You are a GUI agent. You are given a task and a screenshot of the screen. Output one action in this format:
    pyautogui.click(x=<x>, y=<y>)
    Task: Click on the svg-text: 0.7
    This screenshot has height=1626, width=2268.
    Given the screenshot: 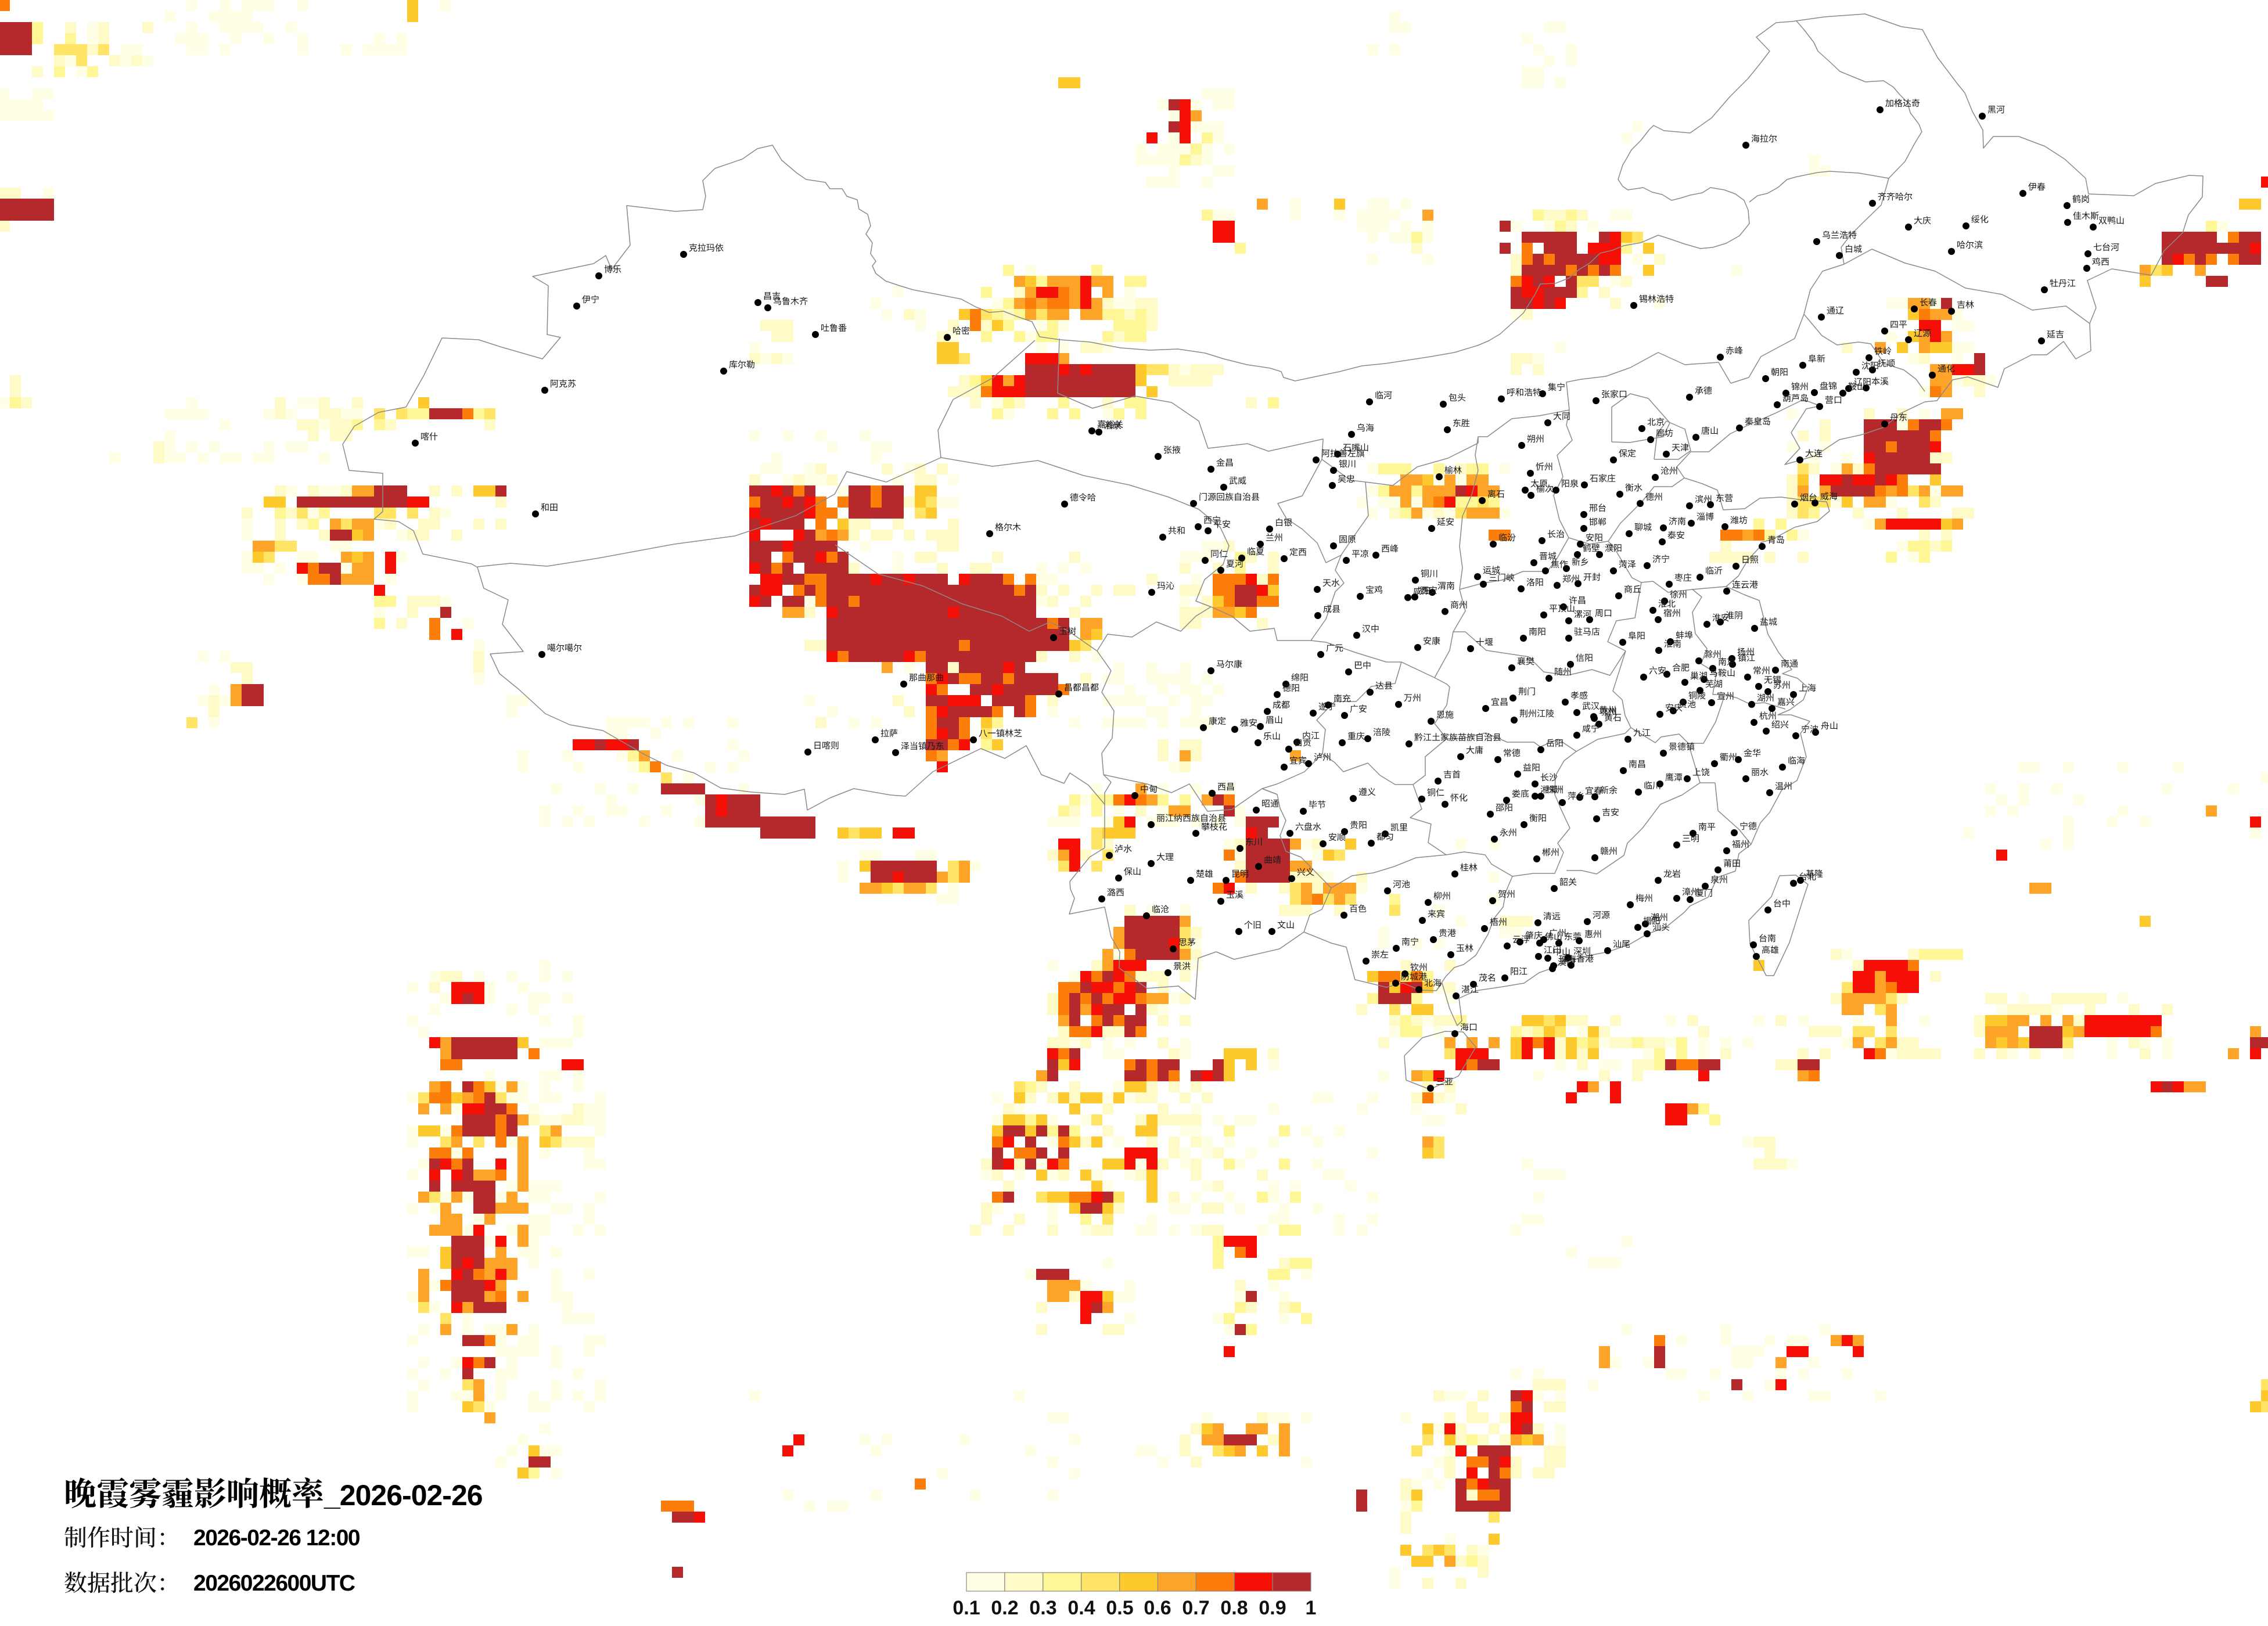 What is the action you would take?
    pyautogui.click(x=1195, y=1608)
    